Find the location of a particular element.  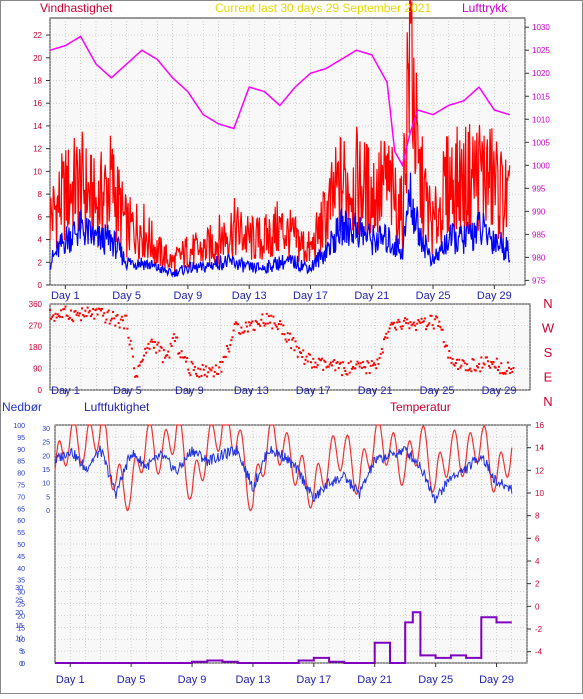

rain-ylabel-4: 20 is located at coordinates (19, 613).